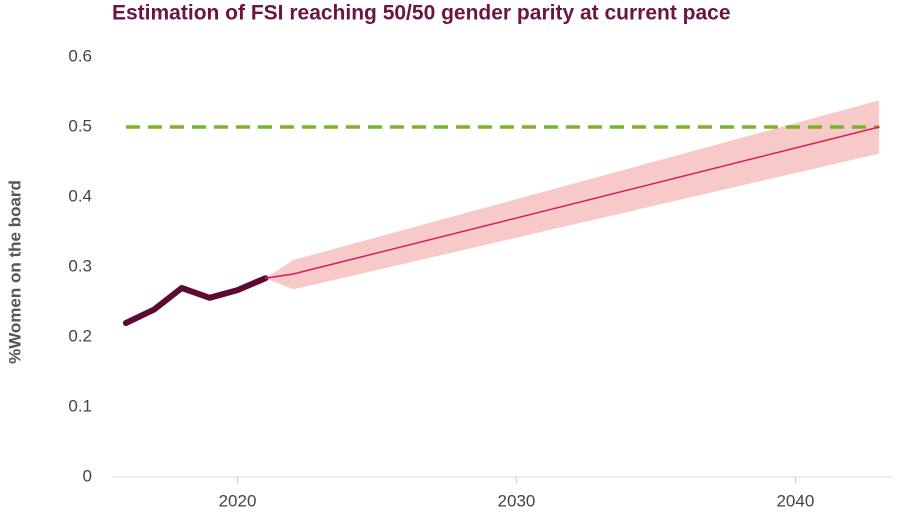 This screenshot has width=900, height=515. I want to click on y-tick-label: 0.3, so click(80, 265).